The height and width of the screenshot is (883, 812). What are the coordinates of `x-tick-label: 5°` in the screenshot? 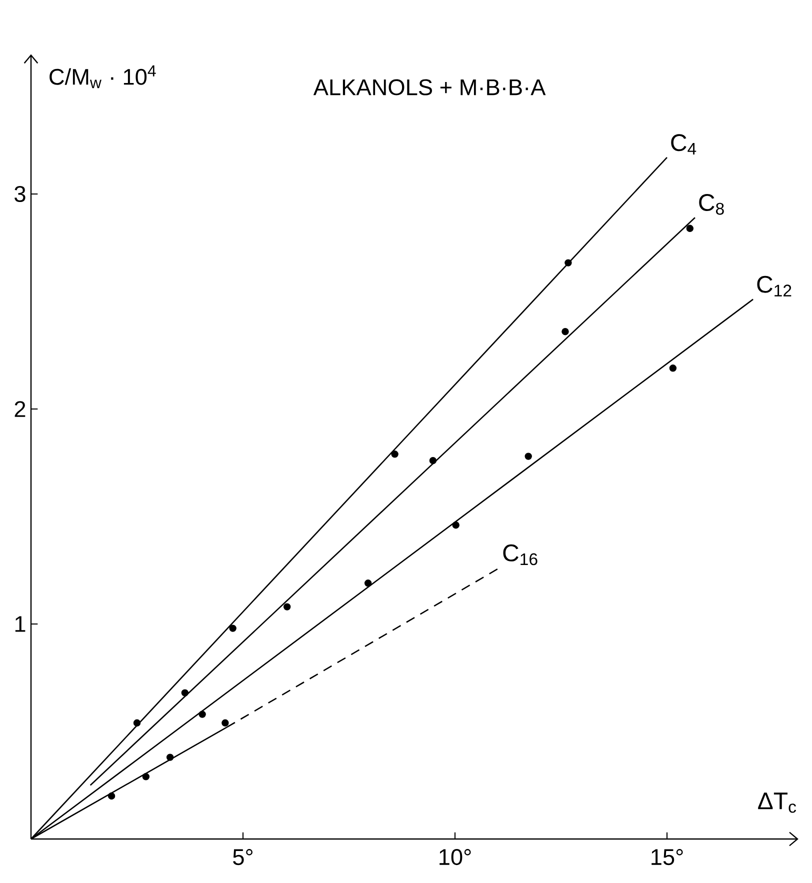 It's located at (242, 857).